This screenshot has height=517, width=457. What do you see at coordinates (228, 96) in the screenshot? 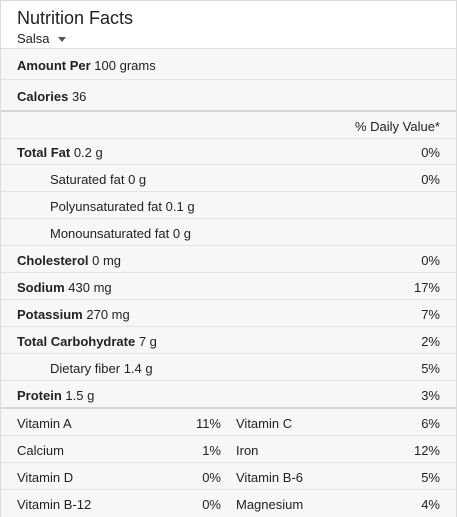
I see `calories-row: Calories 36` at bounding box center [228, 96].